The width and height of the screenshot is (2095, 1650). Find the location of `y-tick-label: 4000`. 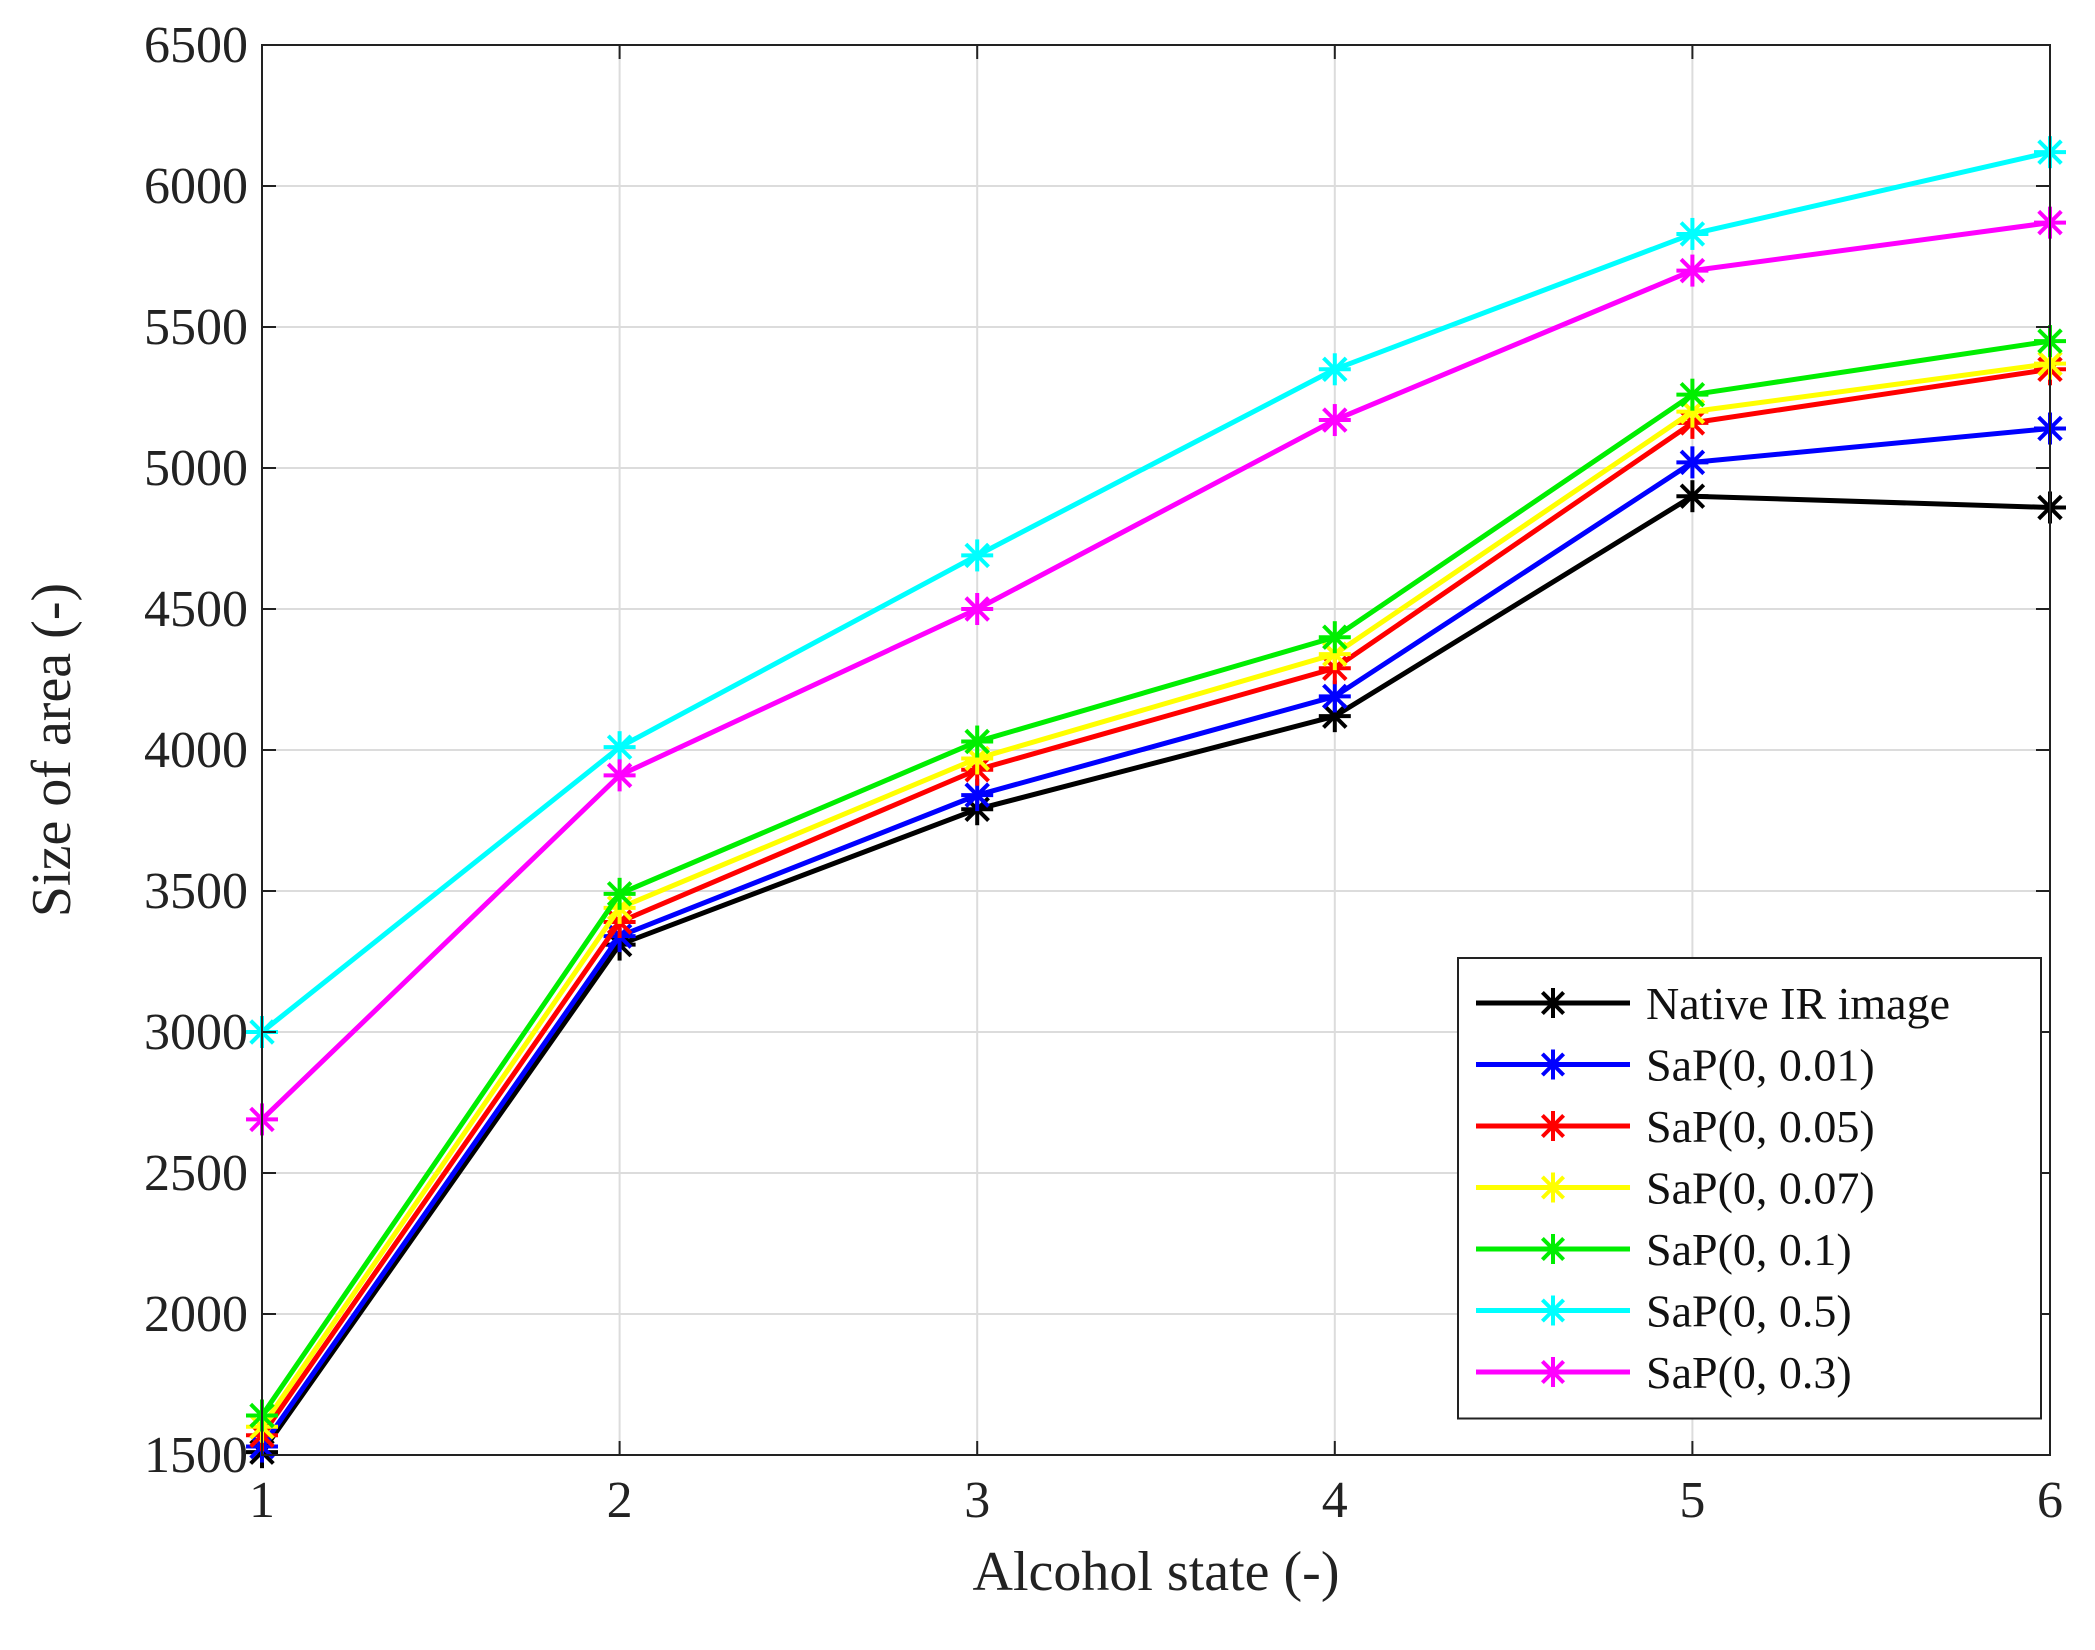

y-tick-label: 4000 is located at coordinates (196, 750).